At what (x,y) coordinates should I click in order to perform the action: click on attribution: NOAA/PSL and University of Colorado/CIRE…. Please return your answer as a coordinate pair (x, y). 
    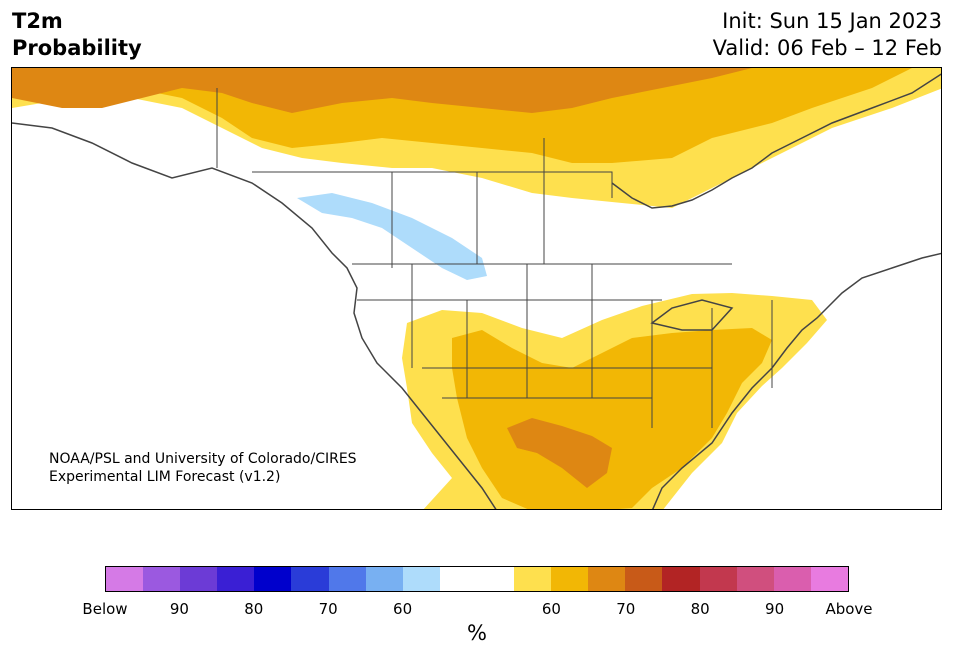
    Looking at the image, I should click on (203, 468).